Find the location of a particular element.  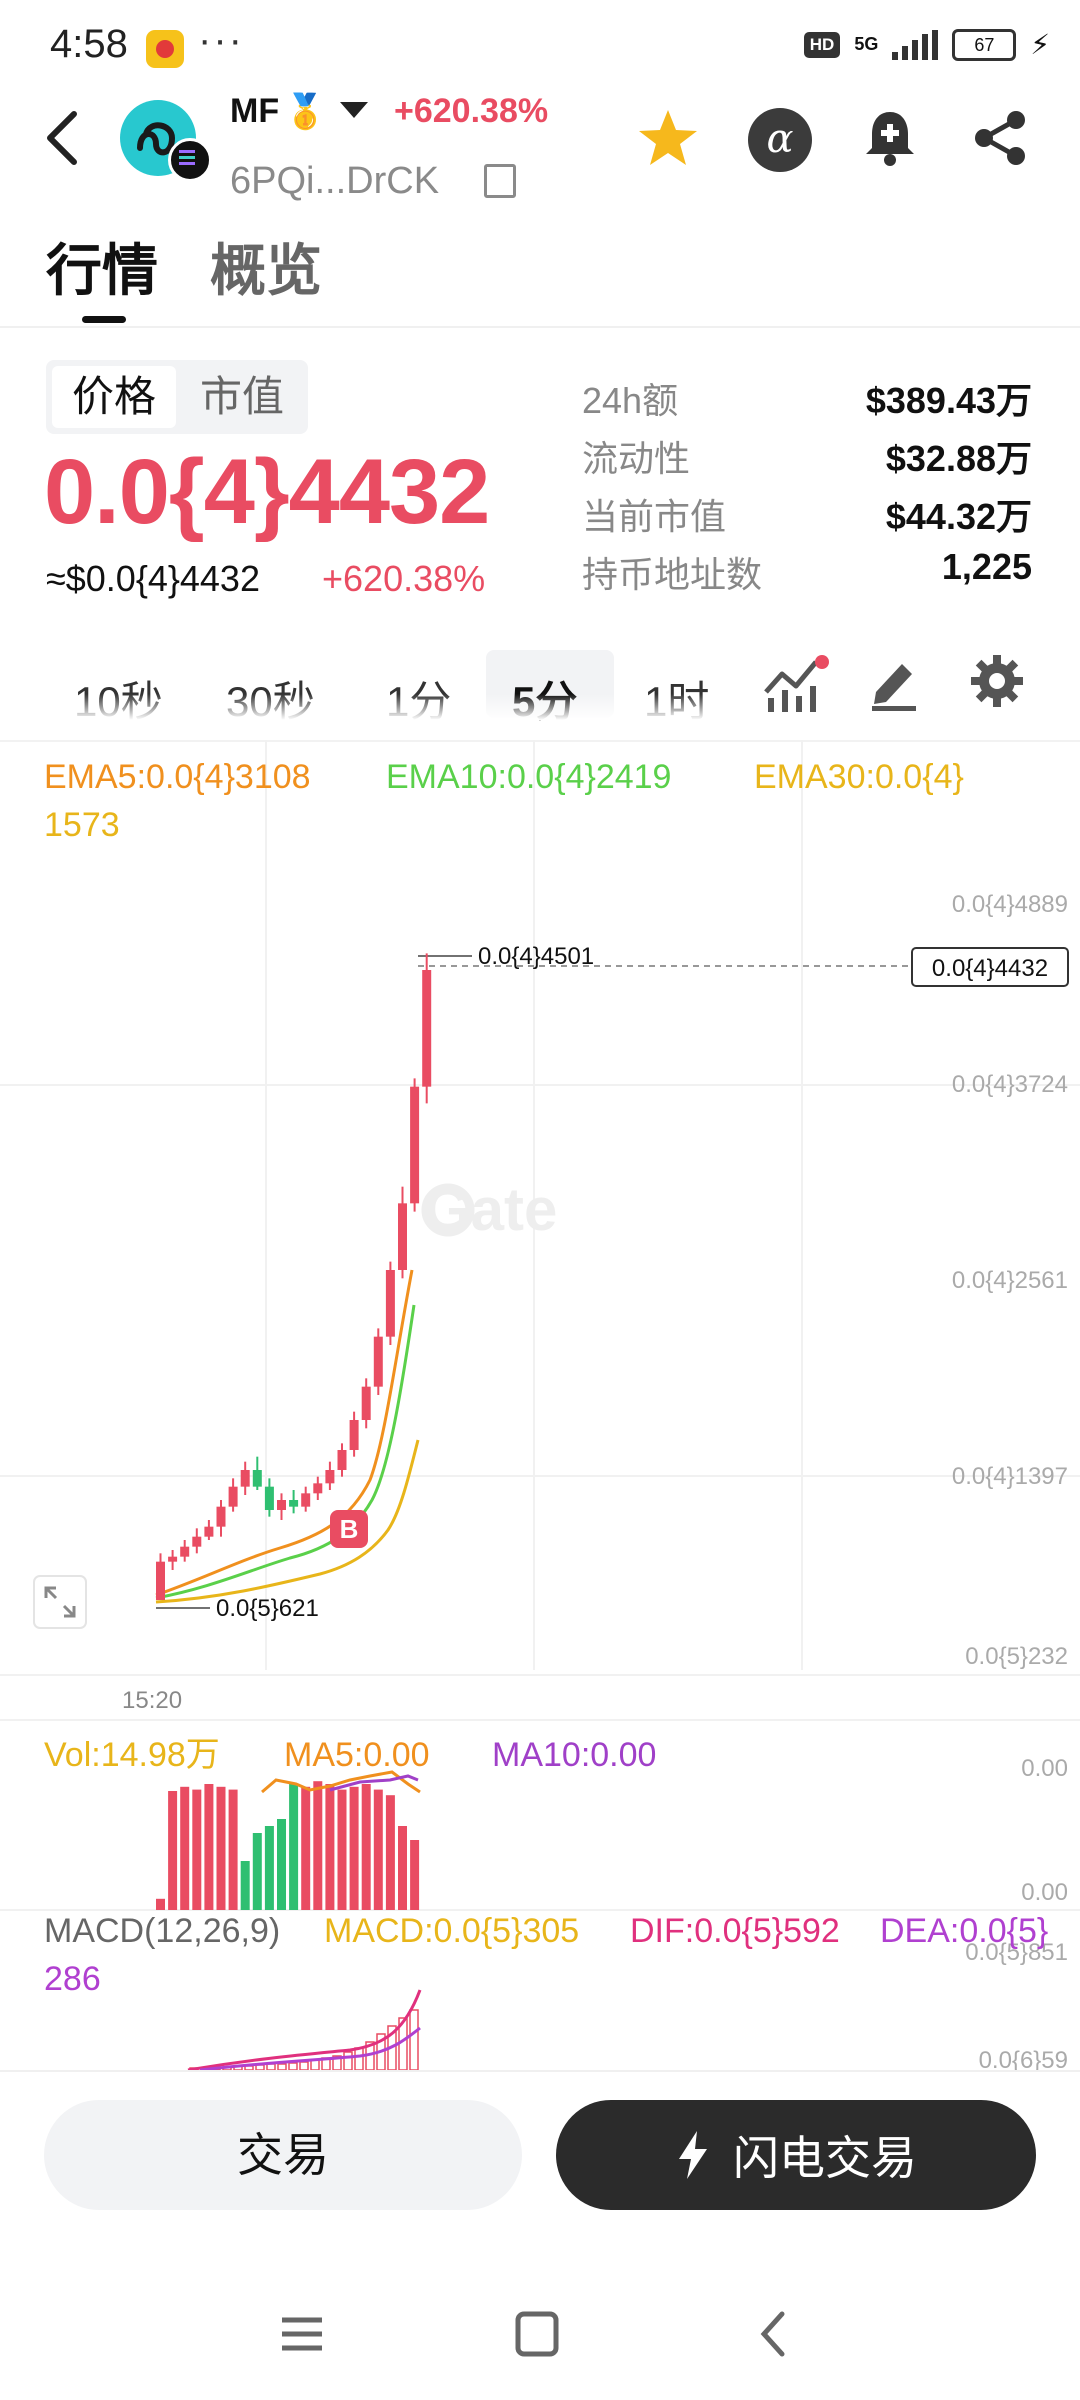

flash-trade-button: 闪电交易 is located at coordinates (796, 2155).